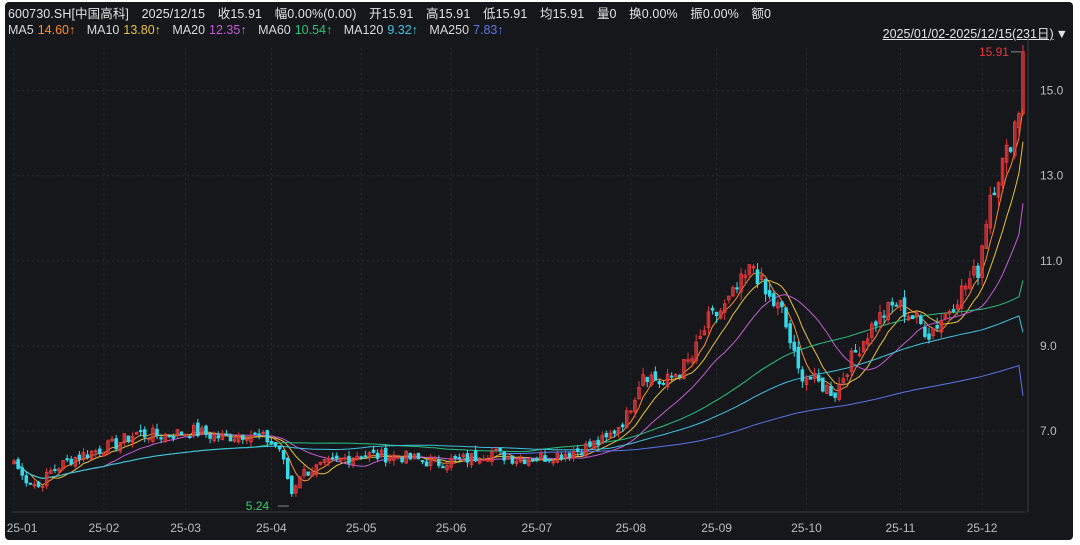 This screenshot has width=1080, height=545. Describe the element at coordinates (315, 14) in the screenshot. I see `change-label: 幅0.00%(0.00)` at that location.